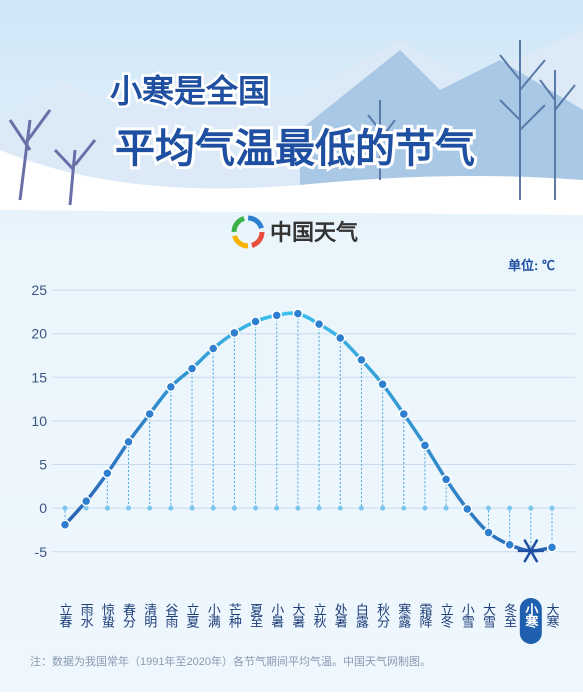 The width and height of the screenshot is (583, 697). What do you see at coordinates (41, 552) in the screenshot?
I see `y-tick-label: -5` at bounding box center [41, 552].